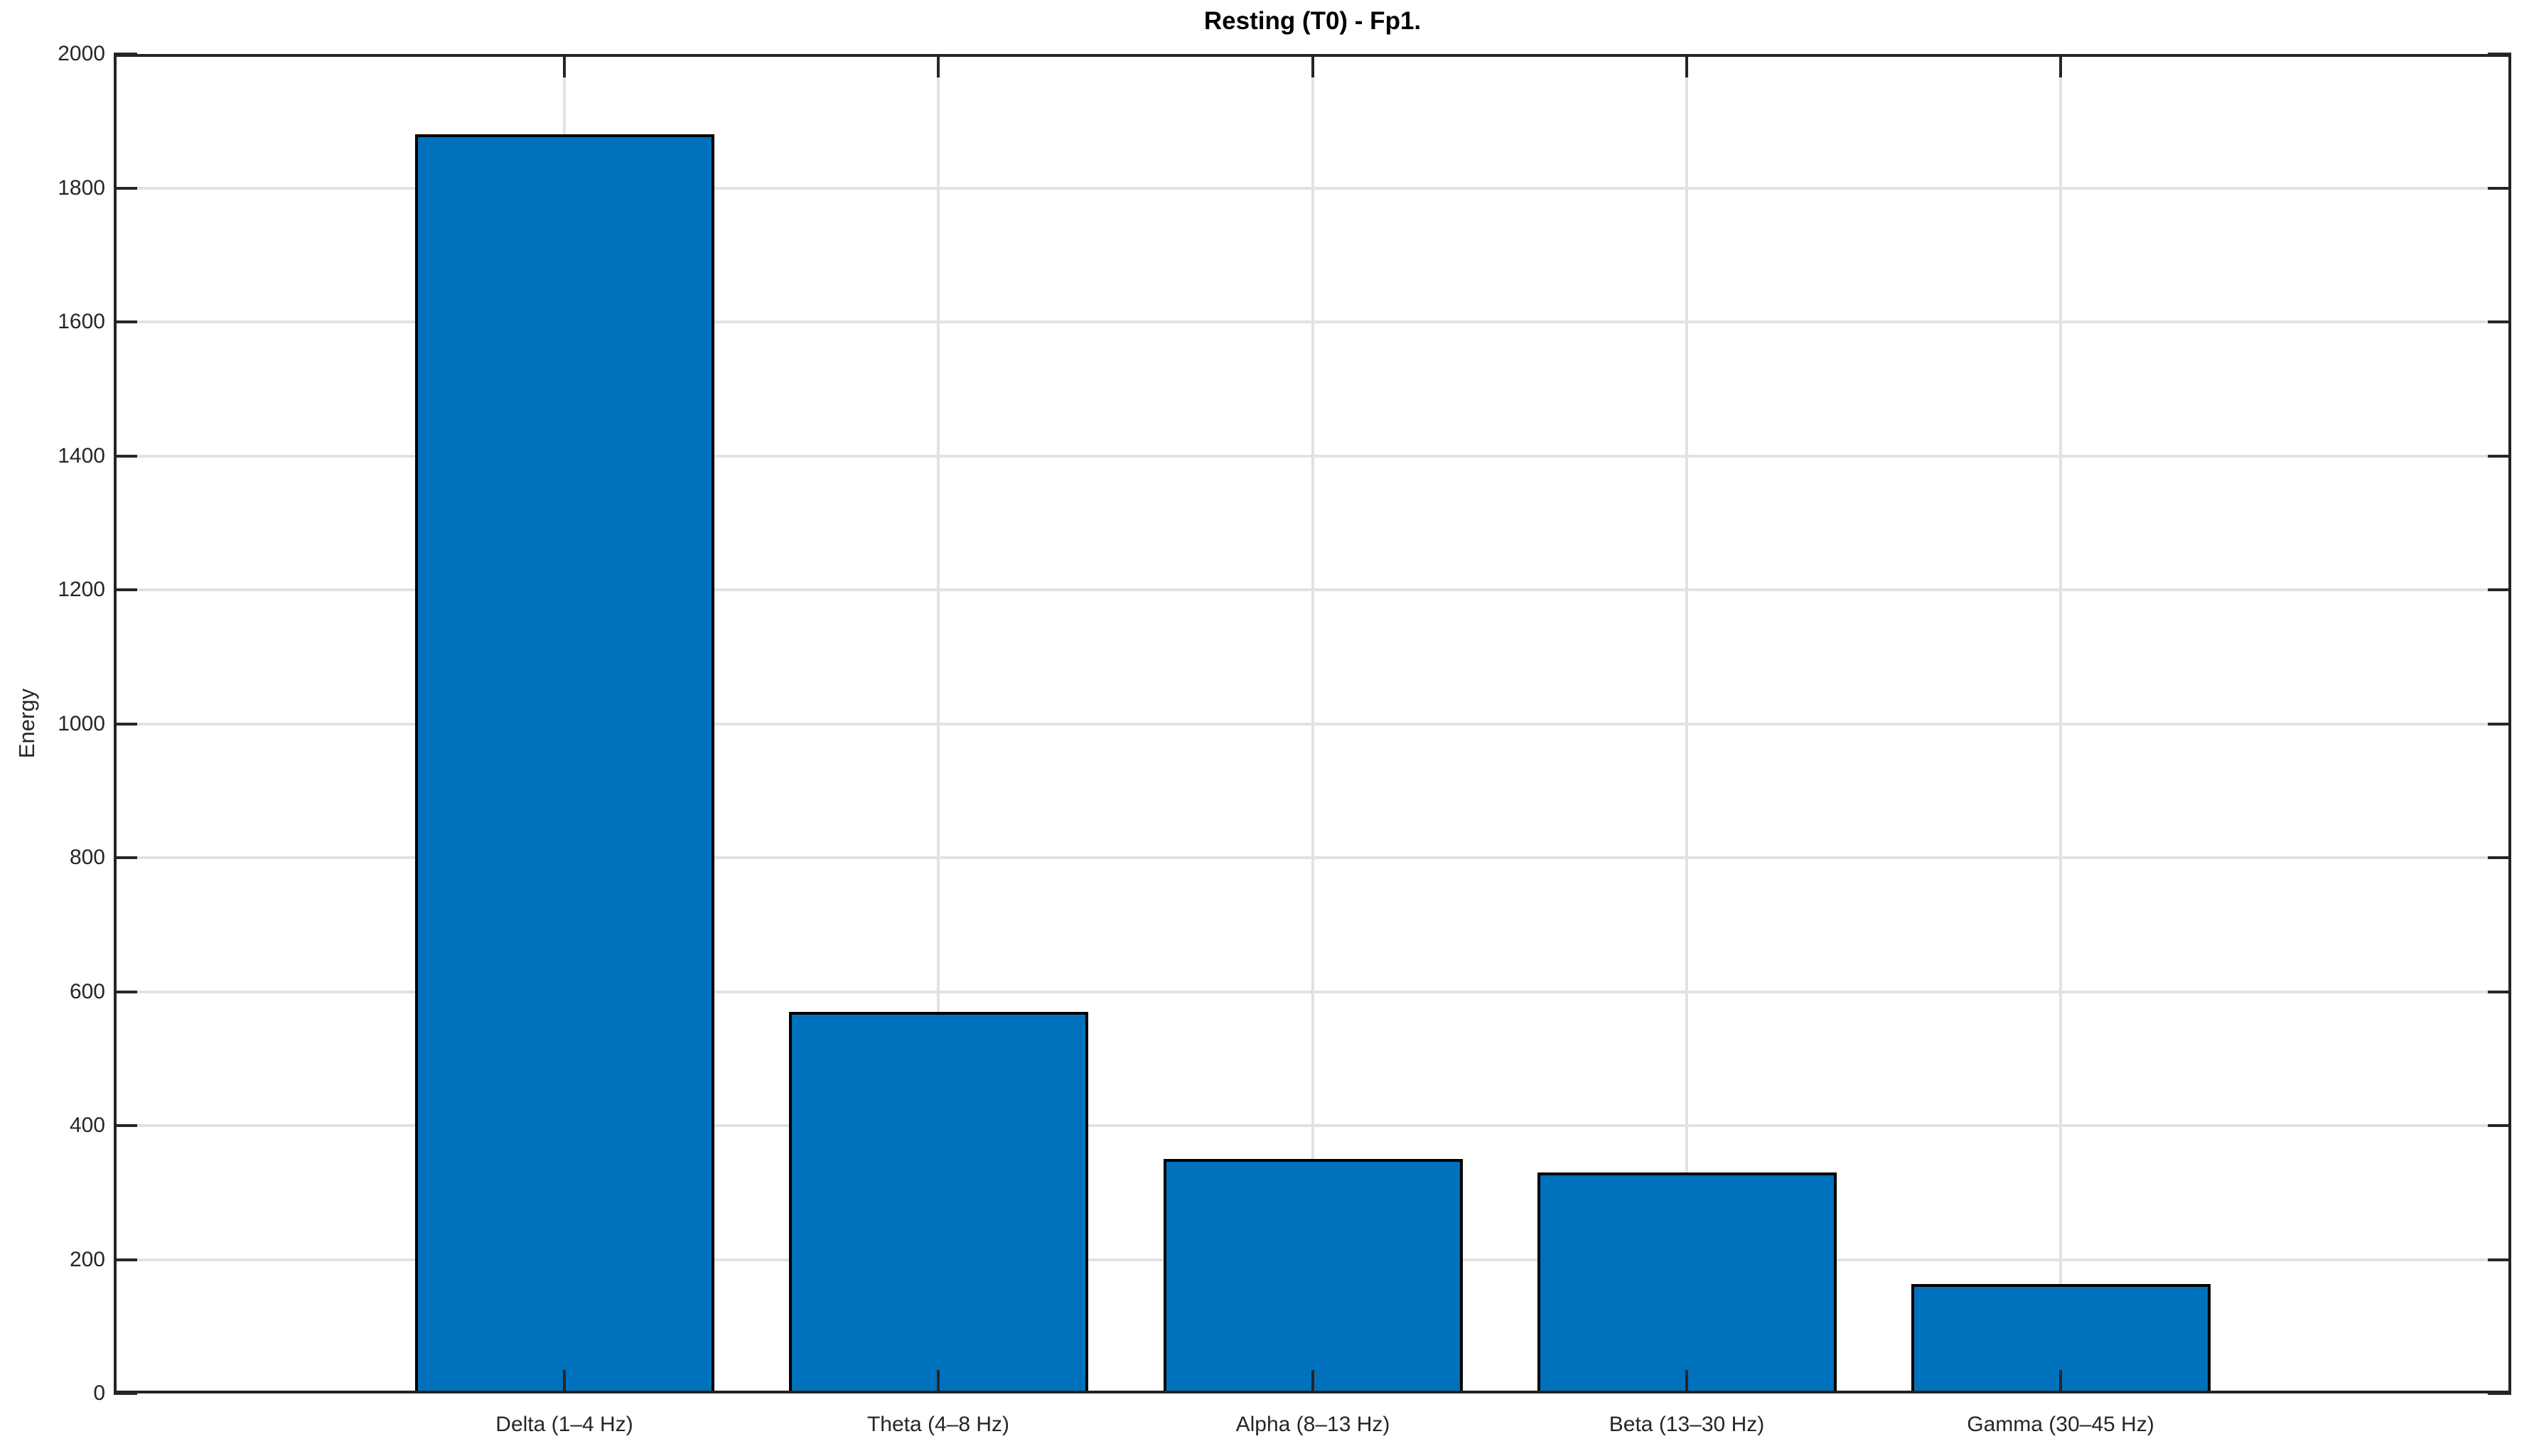 The height and width of the screenshot is (1456, 2534). What do you see at coordinates (87, 858) in the screenshot?
I see `y-tick-label: 800` at bounding box center [87, 858].